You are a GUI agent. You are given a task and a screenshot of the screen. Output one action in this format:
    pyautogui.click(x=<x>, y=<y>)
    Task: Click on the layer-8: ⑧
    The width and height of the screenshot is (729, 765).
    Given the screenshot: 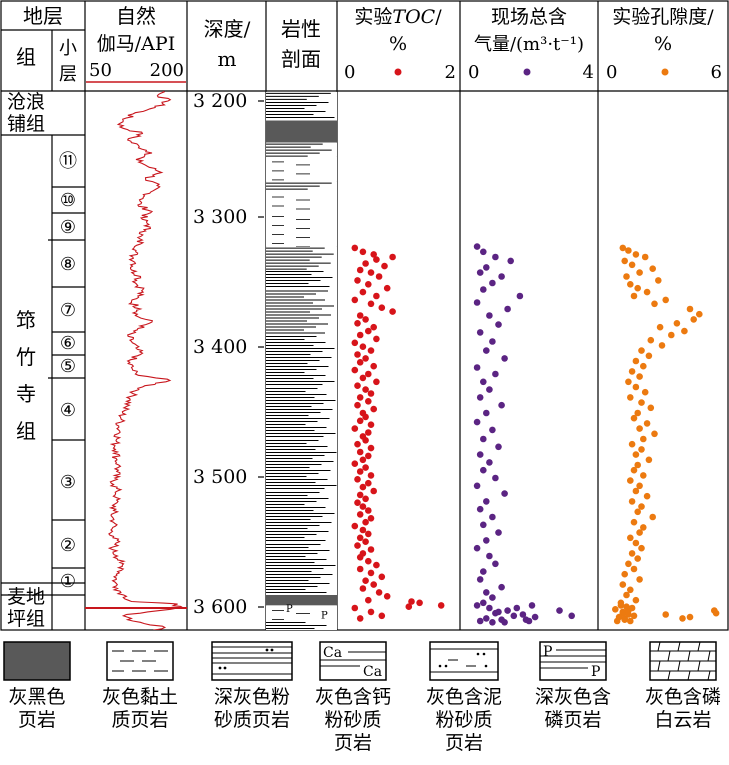 What is the action you would take?
    pyautogui.click(x=68, y=264)
    